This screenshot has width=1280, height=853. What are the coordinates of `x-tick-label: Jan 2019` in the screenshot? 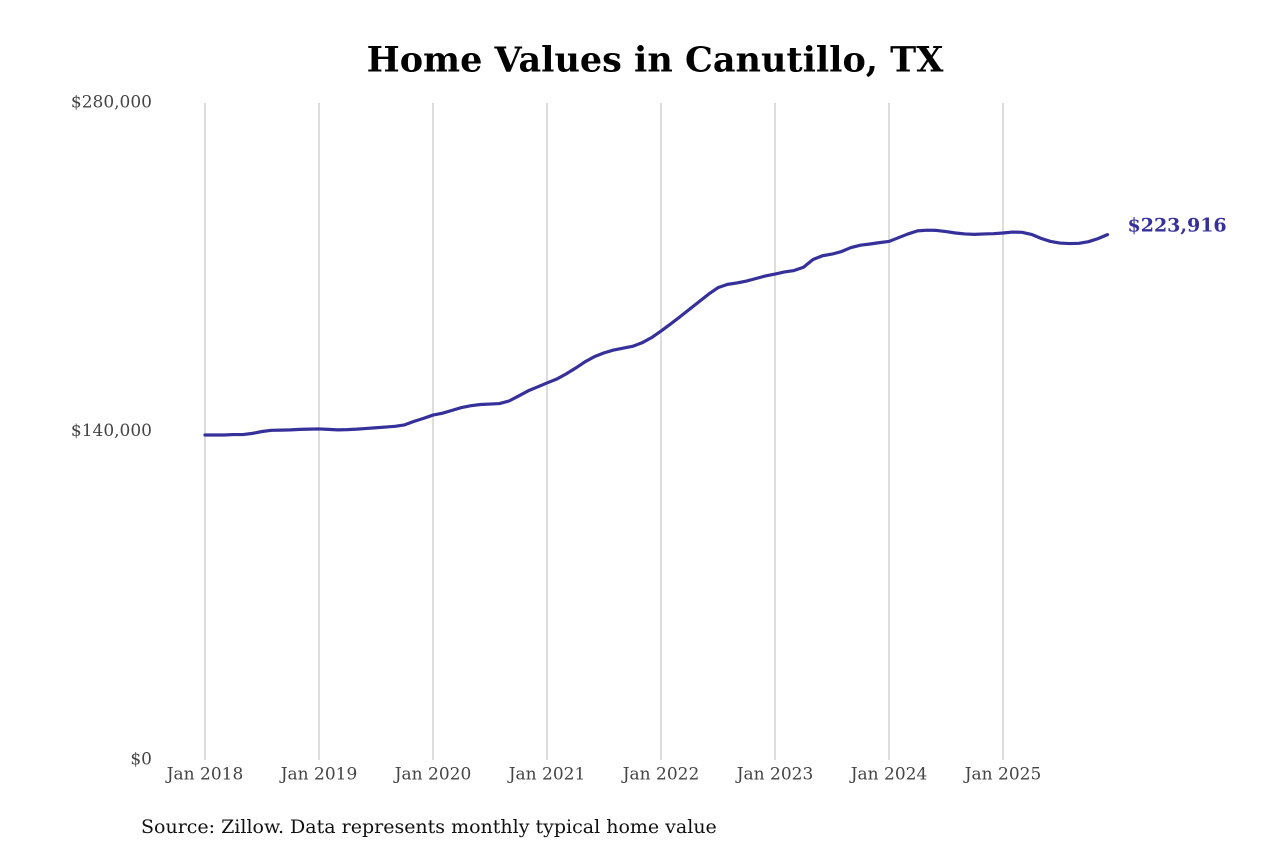 It's located at (318, 775).